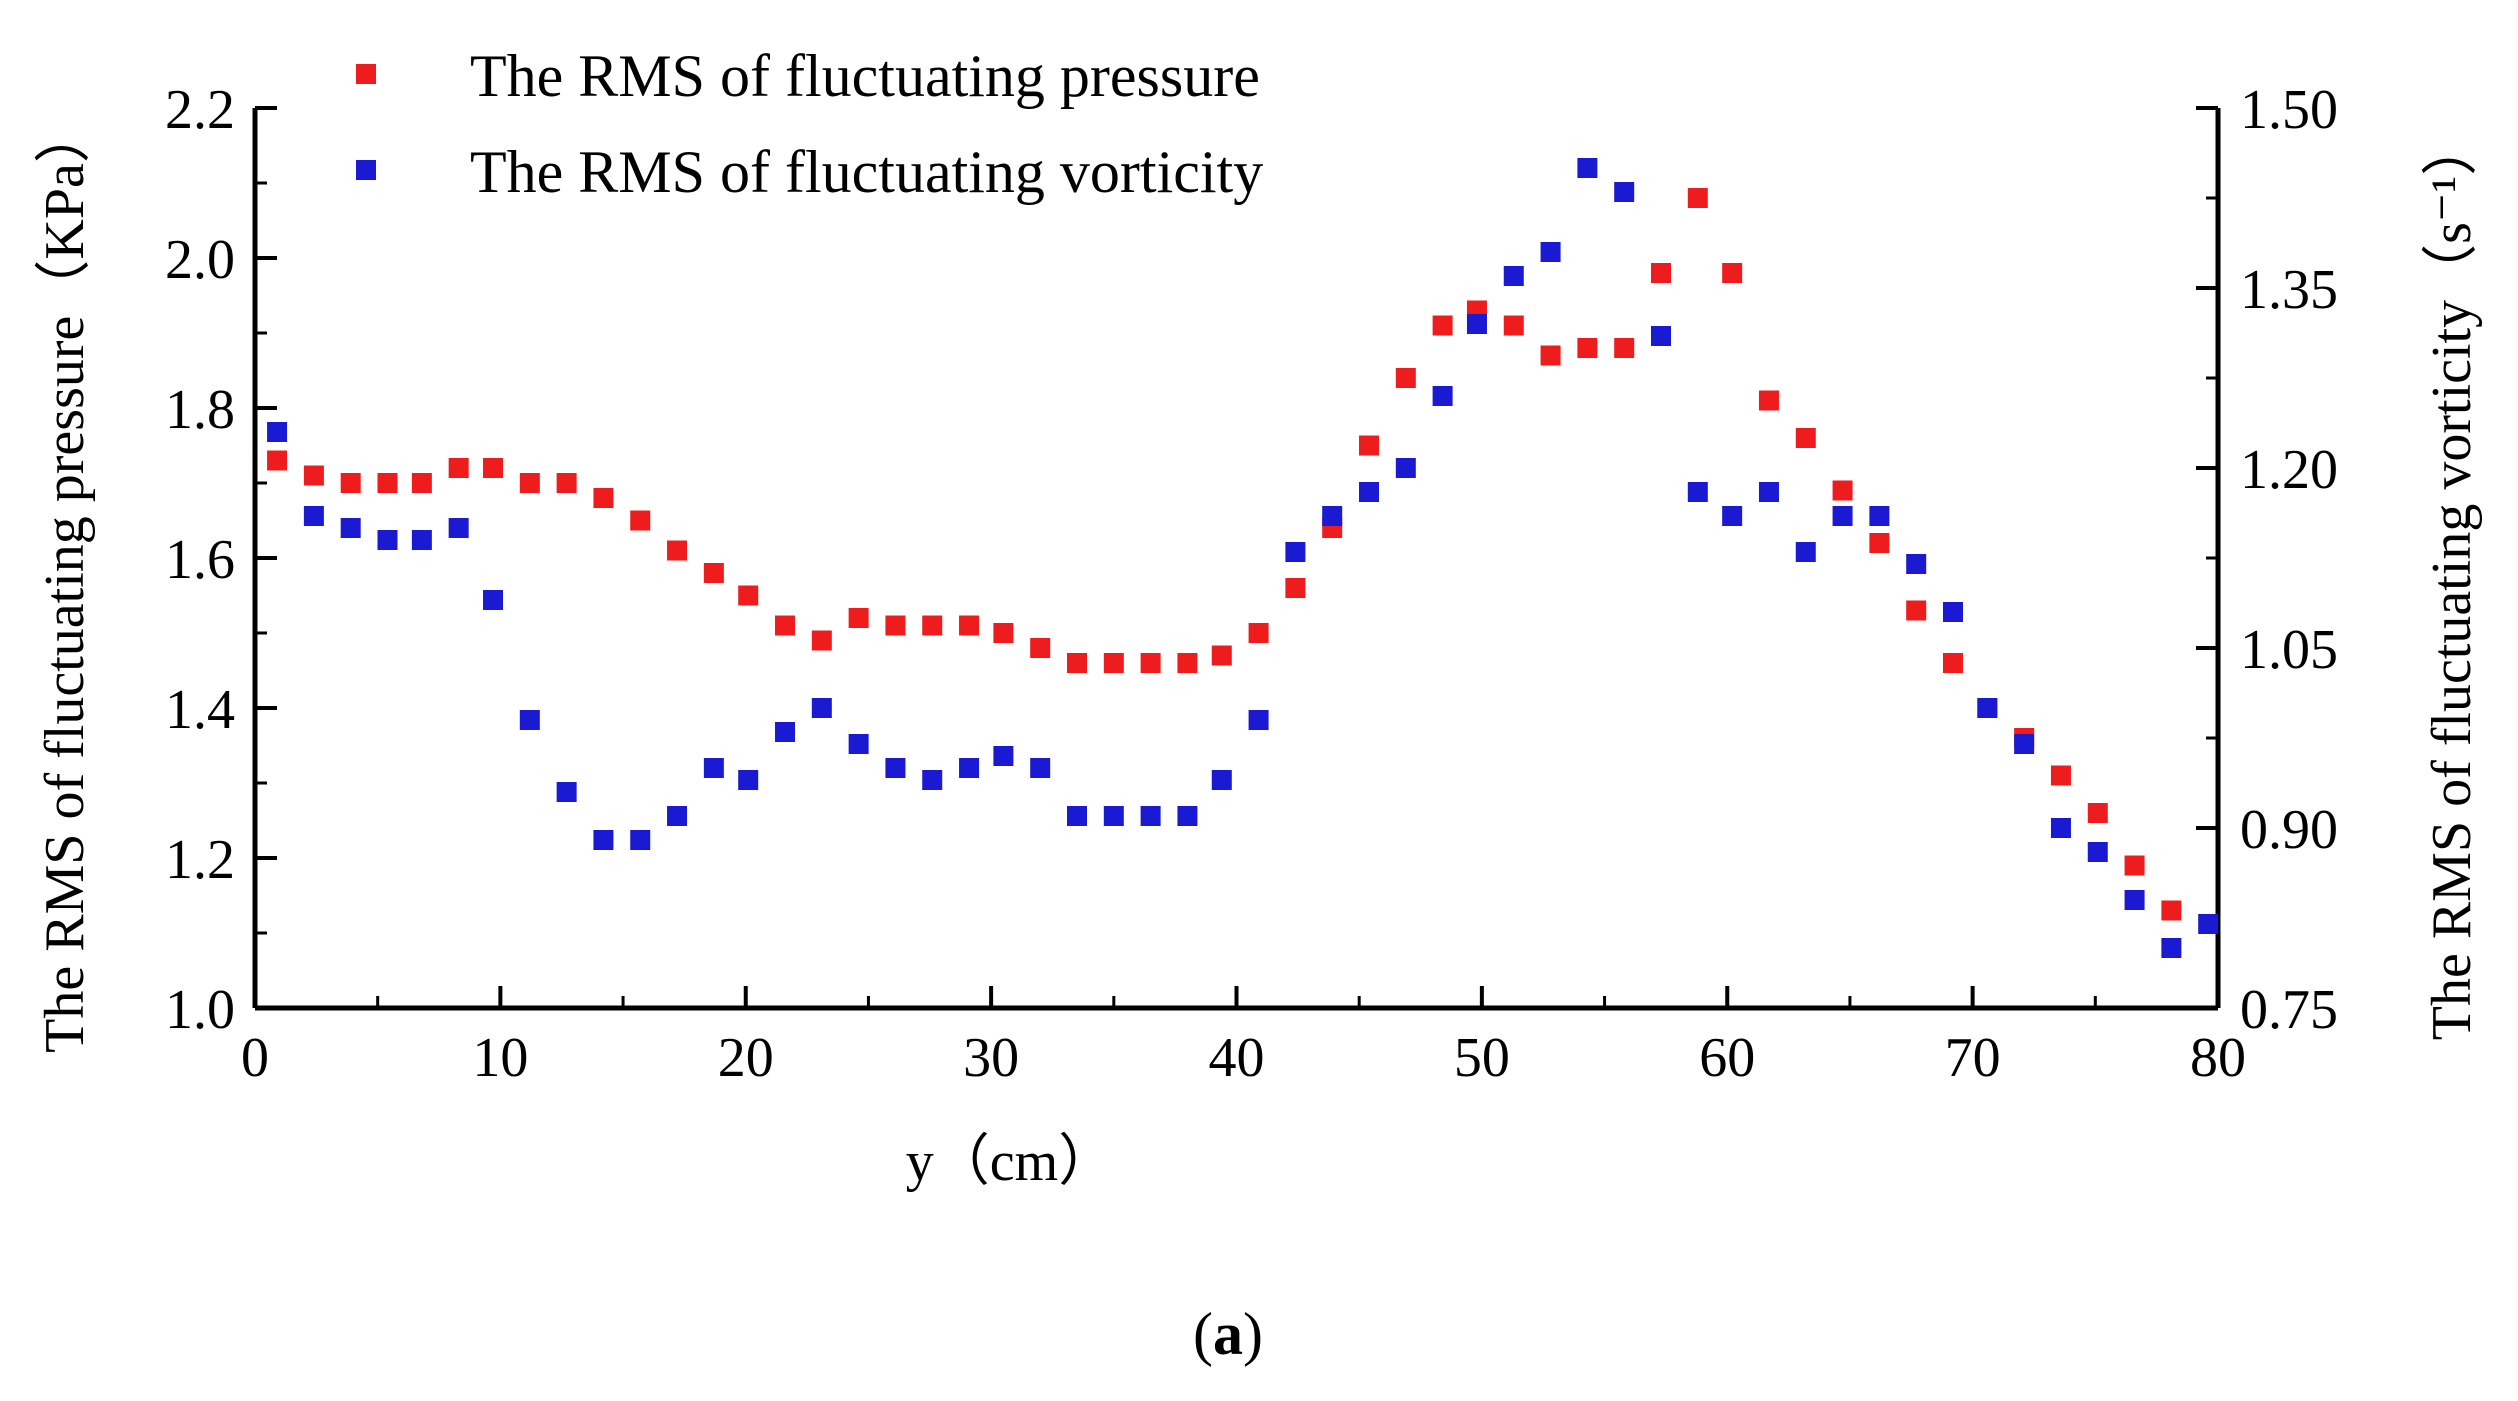  I want to click on x-axis-title: y（cm）, so click(1010, 1162).